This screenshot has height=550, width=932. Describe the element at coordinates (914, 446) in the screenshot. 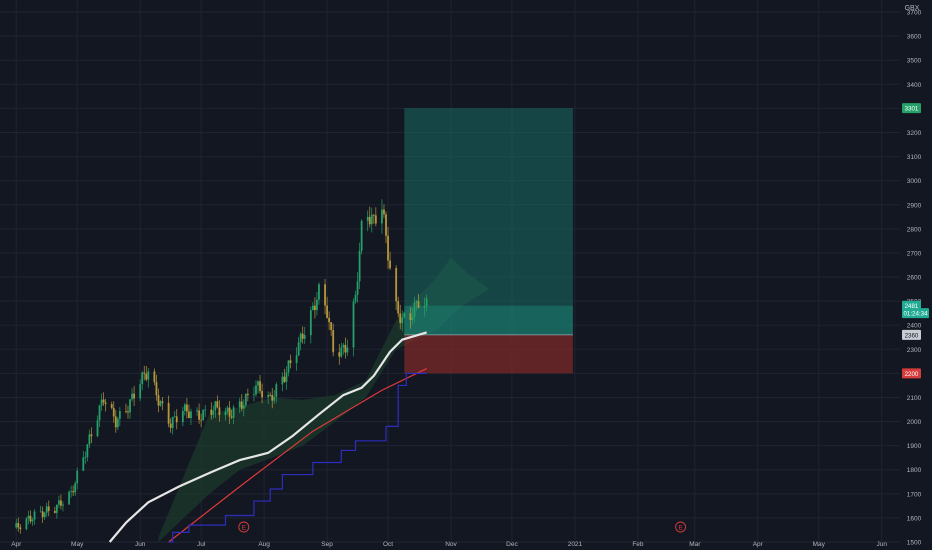

I see `y-tick-label: 1900` at that location.